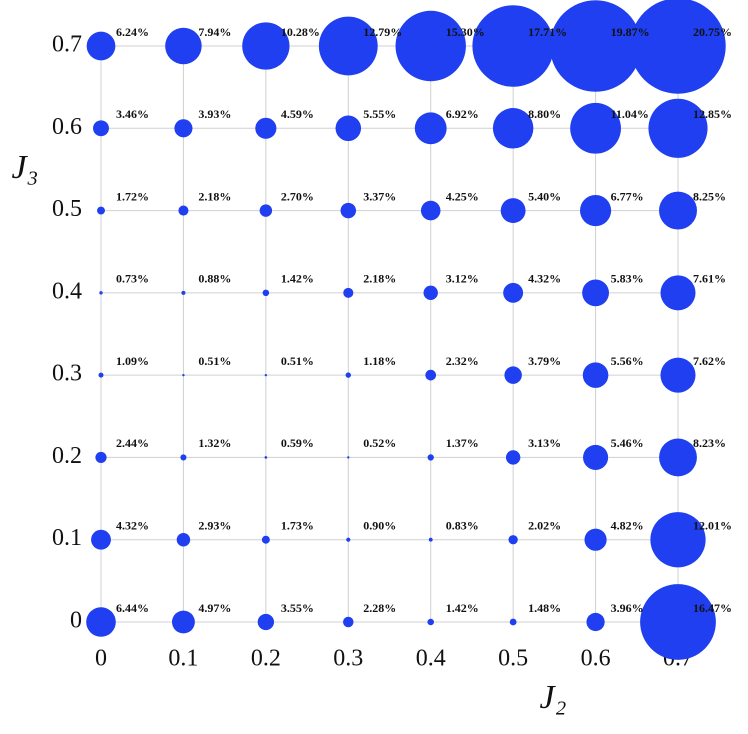 Image resolution: width=748 pixels, height=734 pixels. I want to click on data-label: 17.71%, so click(547, 32).